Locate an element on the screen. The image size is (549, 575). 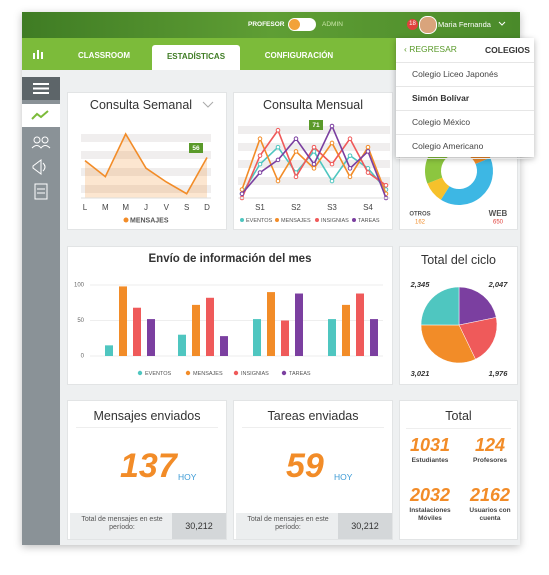
y-tick-label: 50 is located at coordinates (80, 321).